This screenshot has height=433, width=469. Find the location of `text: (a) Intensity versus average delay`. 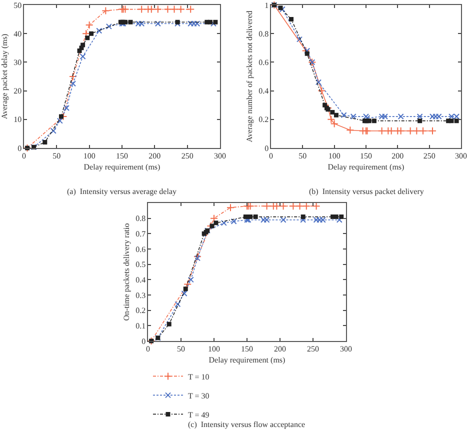

text: (a) Intensity versus average delay is located at coordinates (122, 191).